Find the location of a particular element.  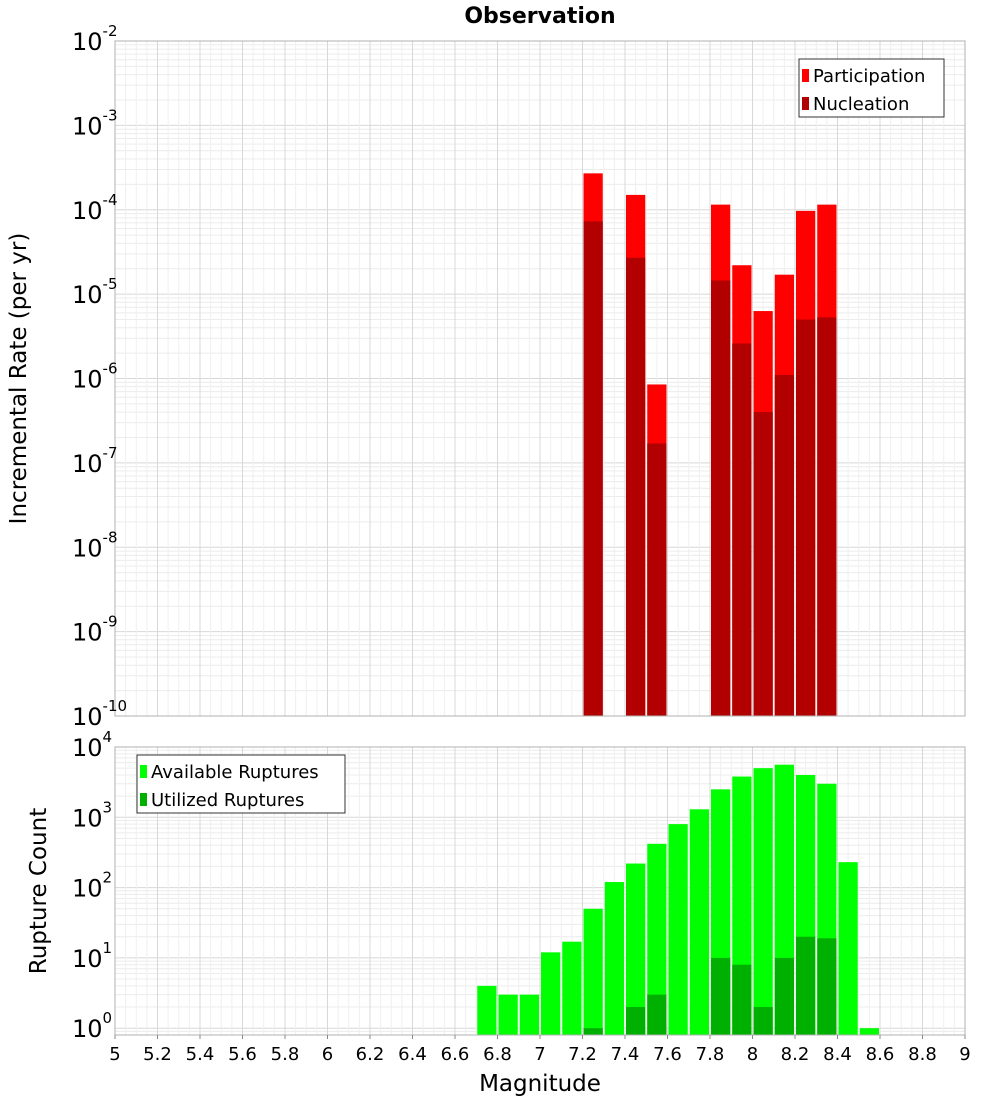

x-tick-label: 7.8 is located at coordinates (710, 1054).